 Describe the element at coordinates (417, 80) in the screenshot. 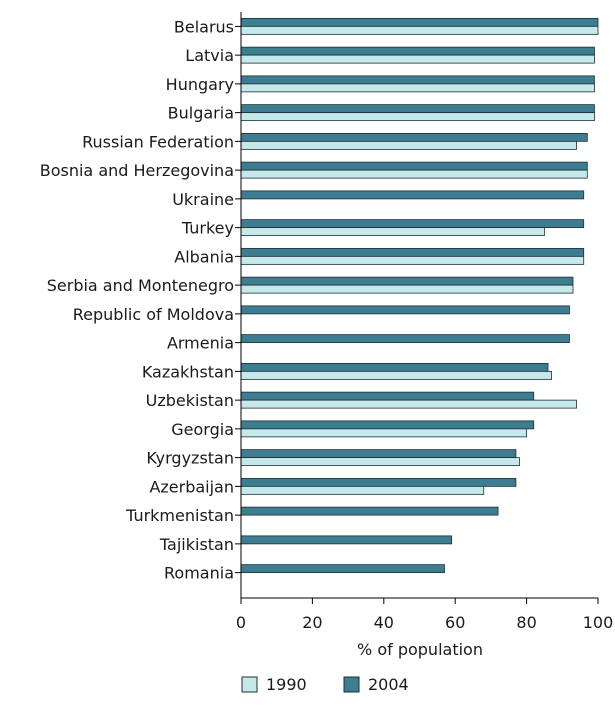

I see `bar-2004-hungary` at that location.